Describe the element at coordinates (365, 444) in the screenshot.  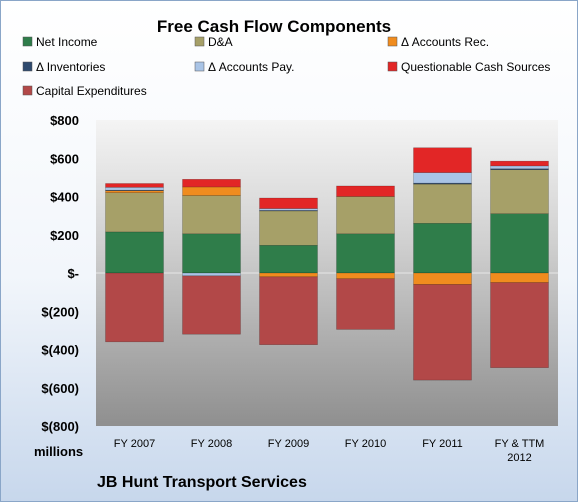
I see `x-tick-label: FY 2010` at that location.